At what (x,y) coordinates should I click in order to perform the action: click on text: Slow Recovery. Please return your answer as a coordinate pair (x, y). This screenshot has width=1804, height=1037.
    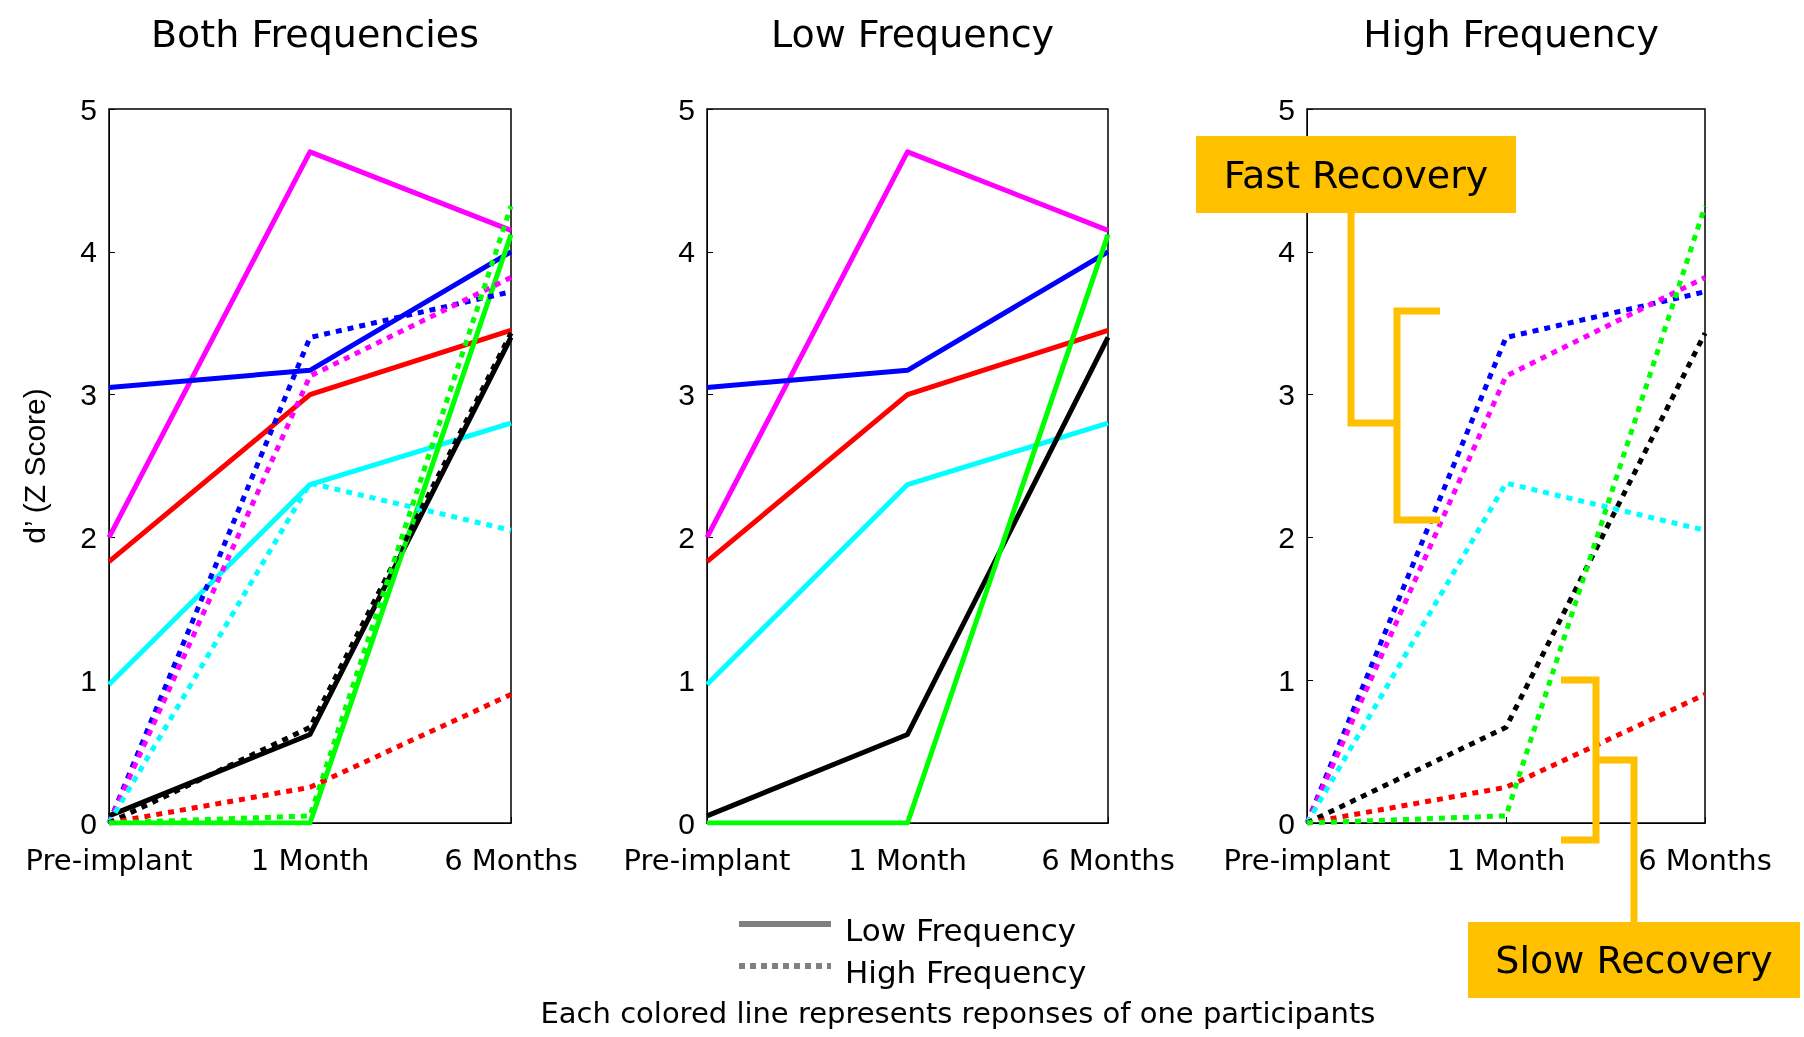
    Looking at the image, I should click on (1634, 960).